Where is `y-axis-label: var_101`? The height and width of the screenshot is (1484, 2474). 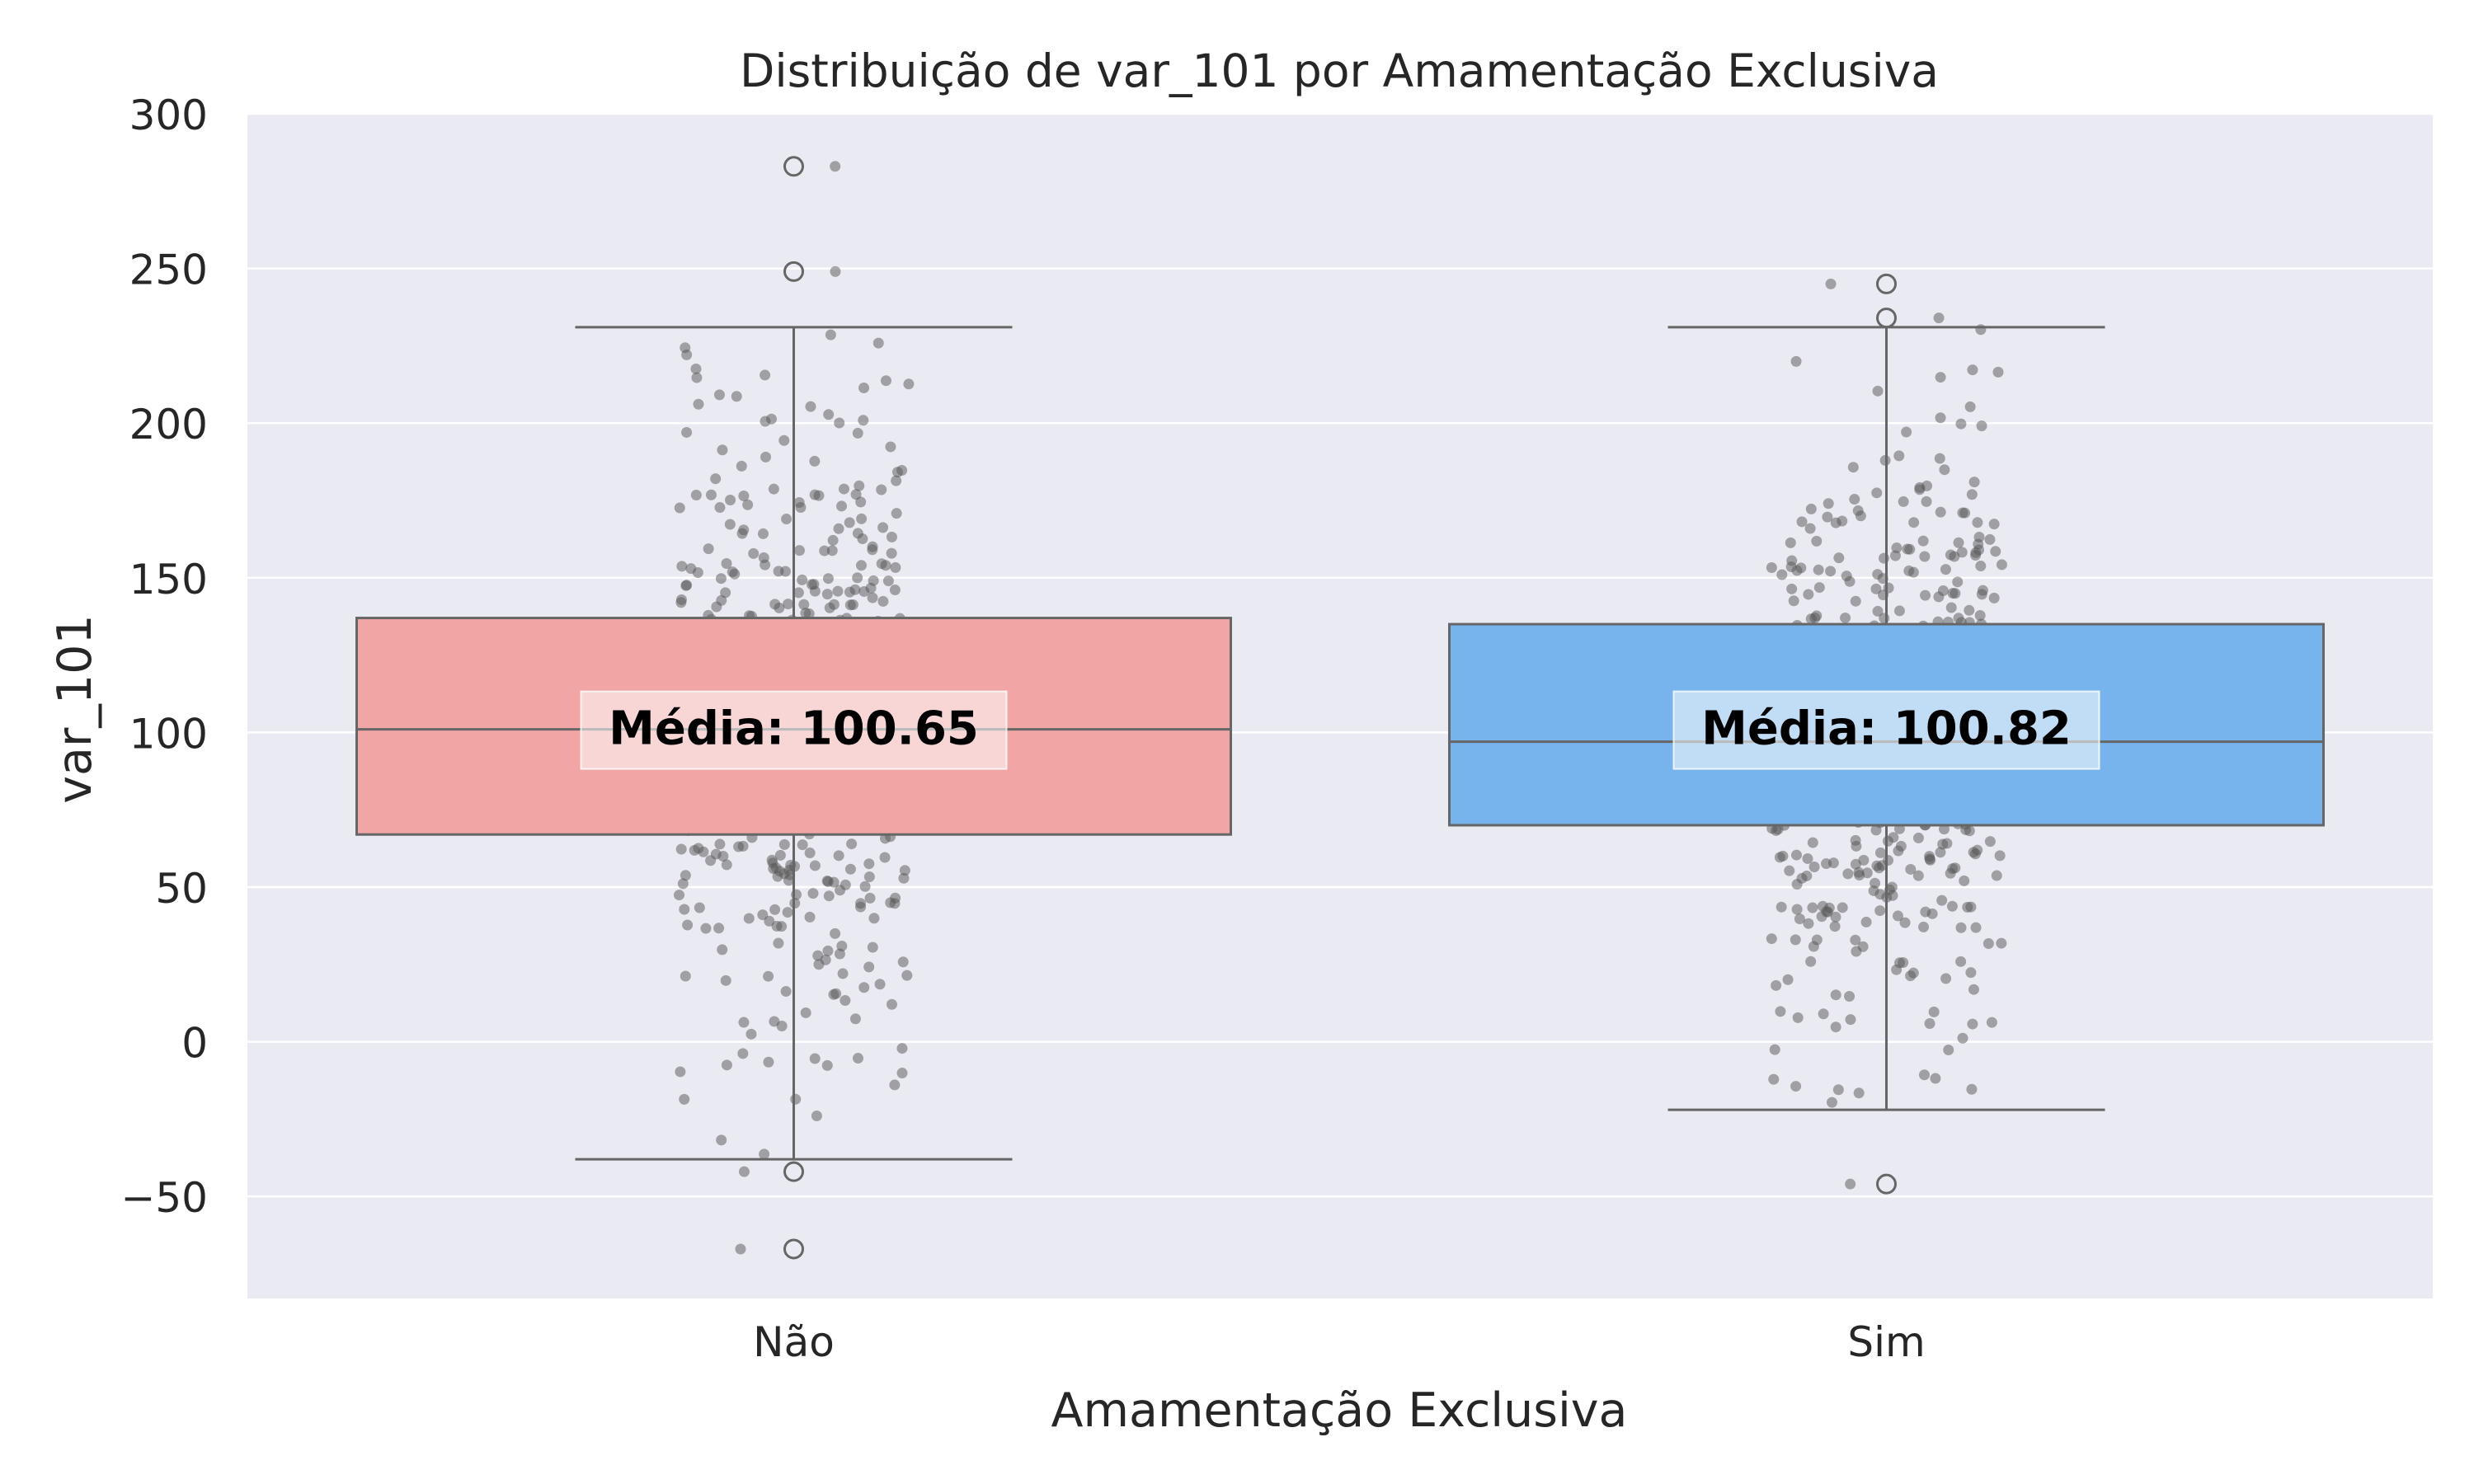
y-axis-label: var_101 is located at coordinates (75, 708).